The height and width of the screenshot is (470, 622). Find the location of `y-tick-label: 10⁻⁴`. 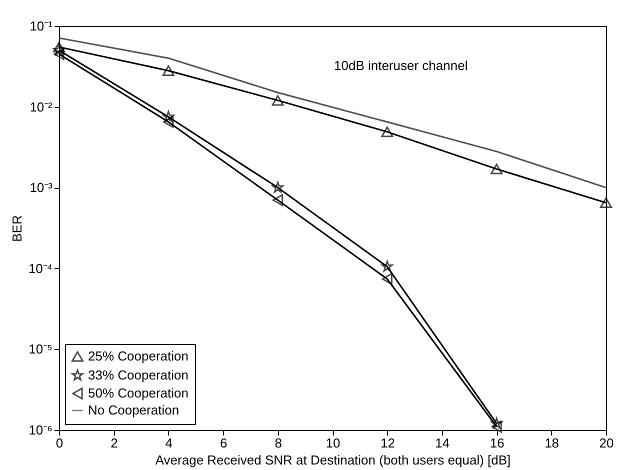

y-tick-label: 10⁻⁴ is located at coordinates (40, 268).